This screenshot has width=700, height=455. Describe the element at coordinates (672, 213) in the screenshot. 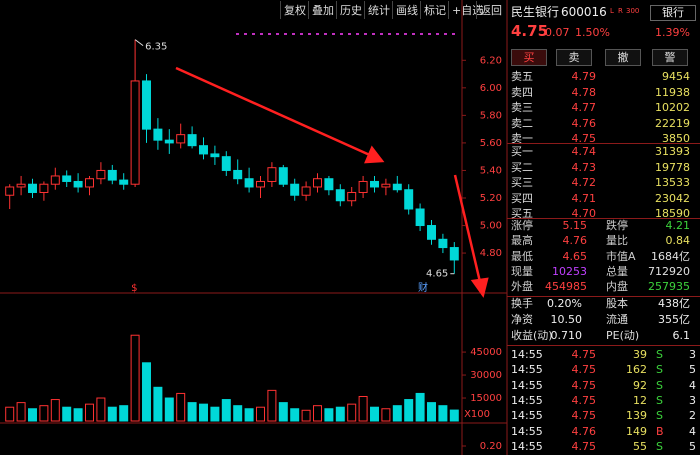

I see `bid-volume: 18590` at that location.